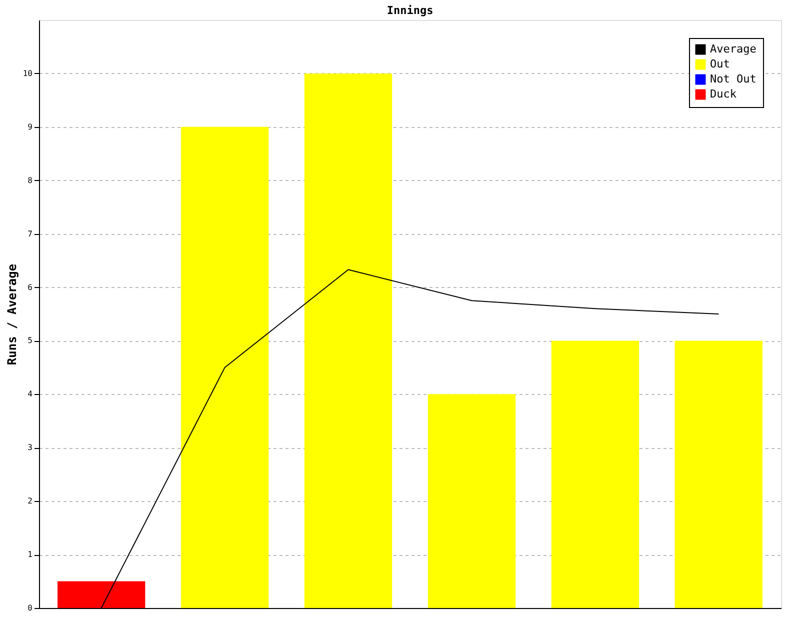 The image size is (800, 640). Describe the element at coordinates (30, 608) in the screenshot. I see `y-tick-label: 0` at that location.